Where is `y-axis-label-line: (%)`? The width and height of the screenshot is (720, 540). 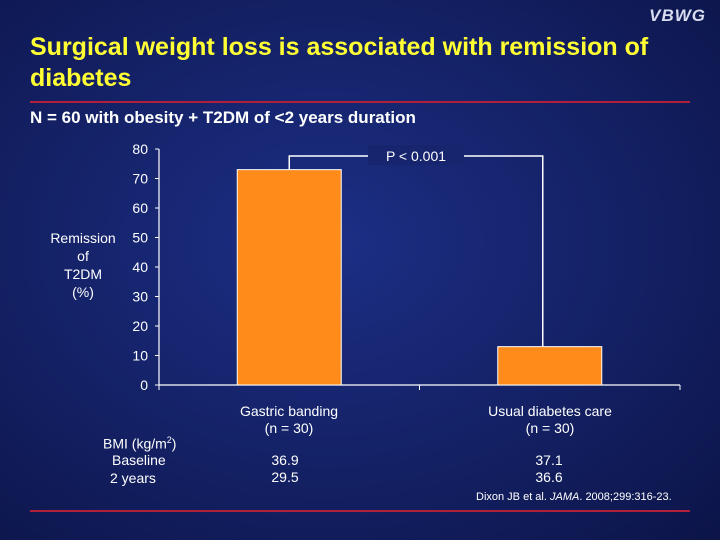
y-axis-label-line: (%) is located at coordinates (83, 292).